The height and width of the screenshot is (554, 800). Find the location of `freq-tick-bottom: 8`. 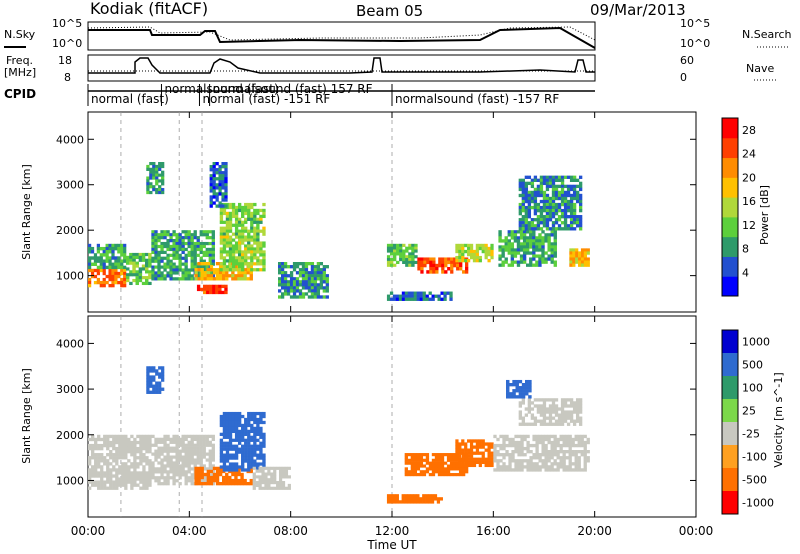

freq-tick-bottom: 8 is located at coordinates (67, 77).